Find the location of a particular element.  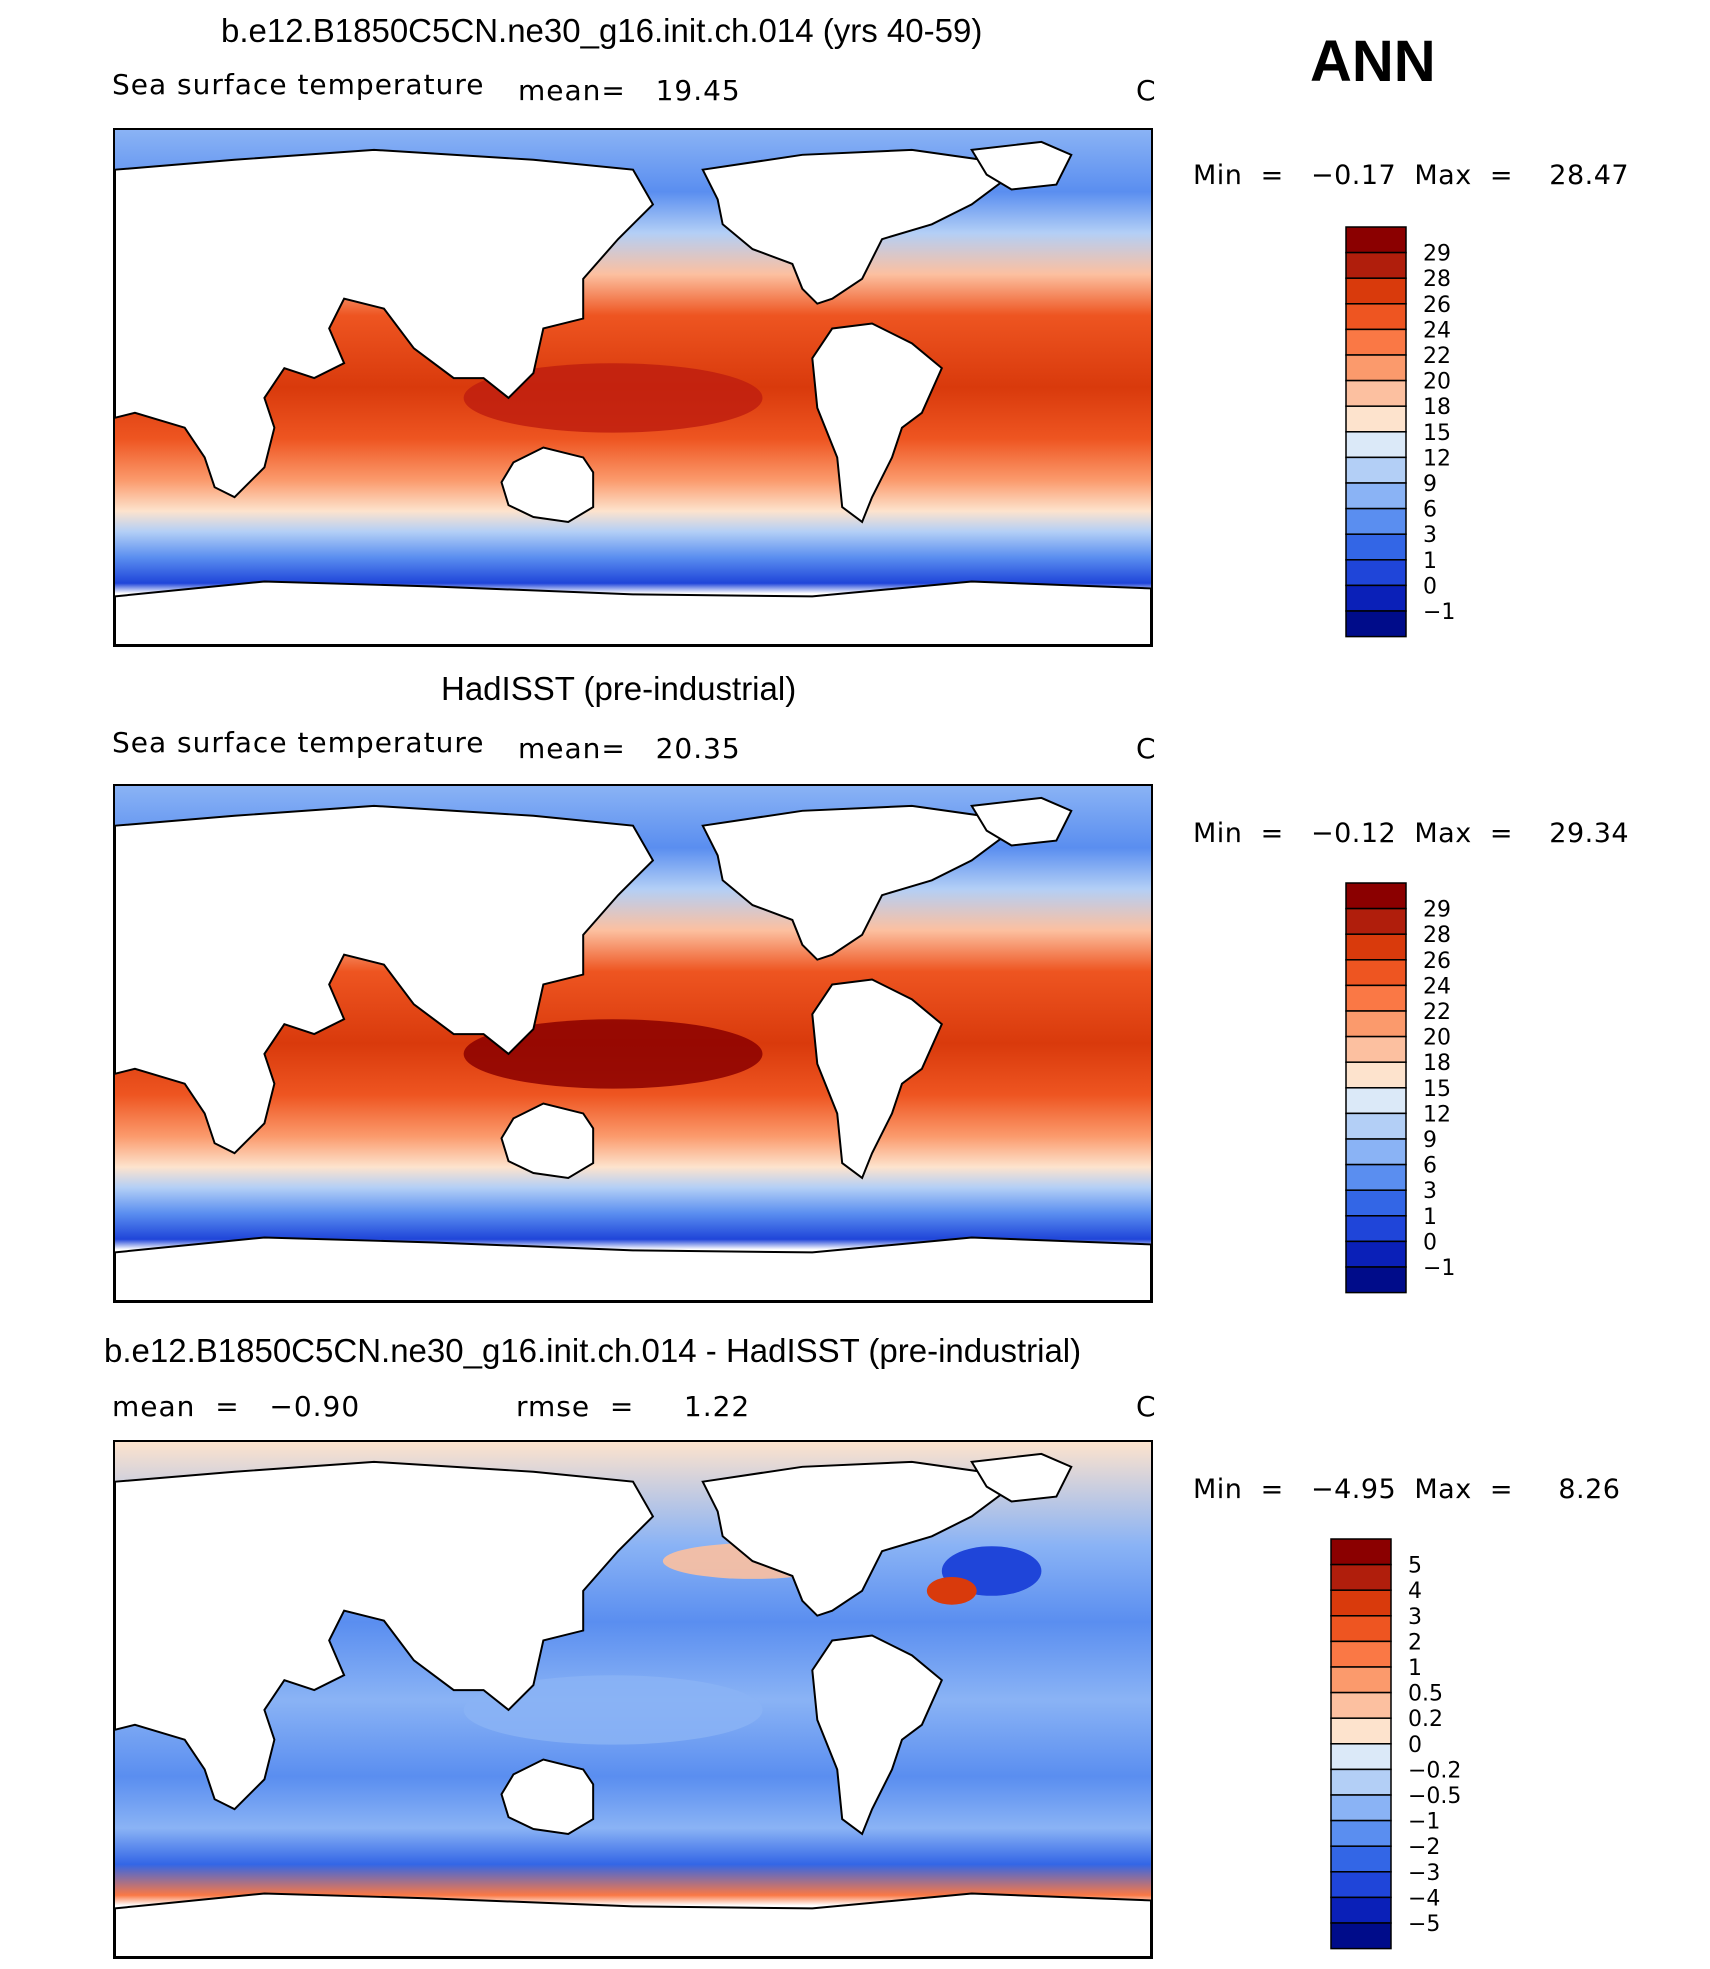

warm-pool-field is located at coordinates (613, 398).